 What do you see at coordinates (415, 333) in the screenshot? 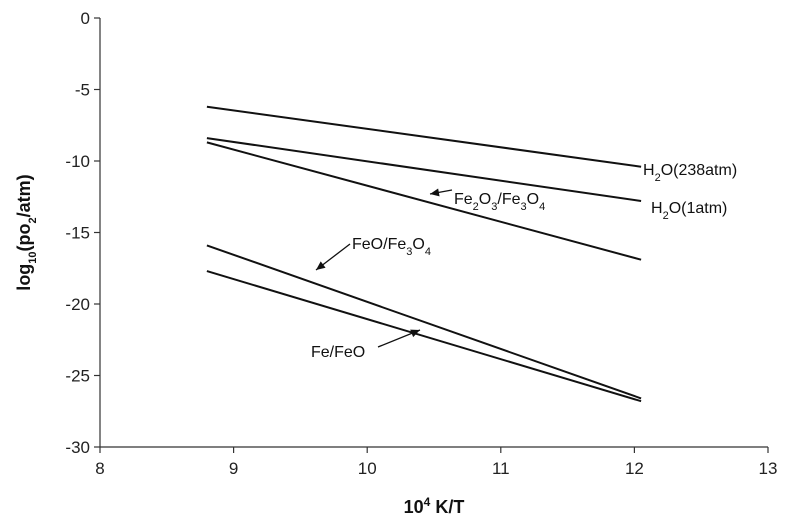
I see `arrowhead-fe-feo` at bounding box center [415, 333].